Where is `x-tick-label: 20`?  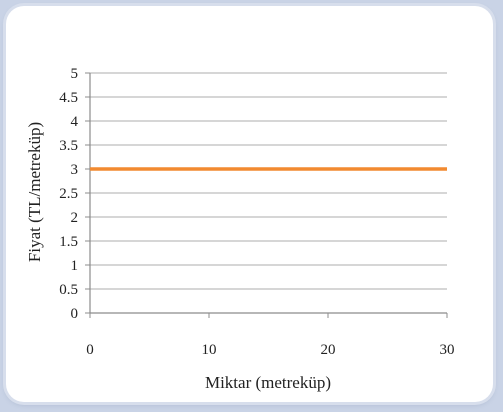
x-tick-label: 20 is located at coordinates (328, 350).